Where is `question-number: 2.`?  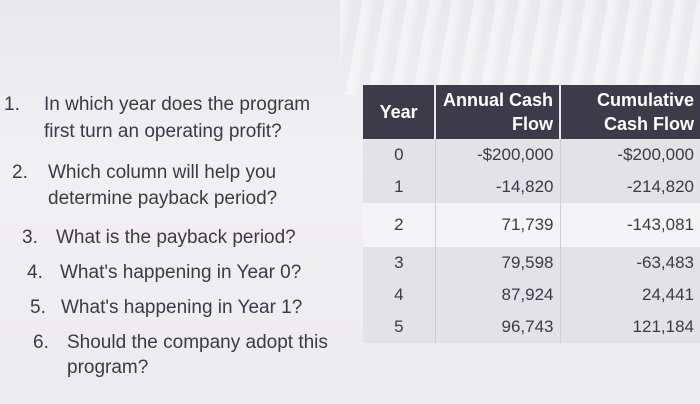
question-number: 2. is located at coordinates (20, 172).